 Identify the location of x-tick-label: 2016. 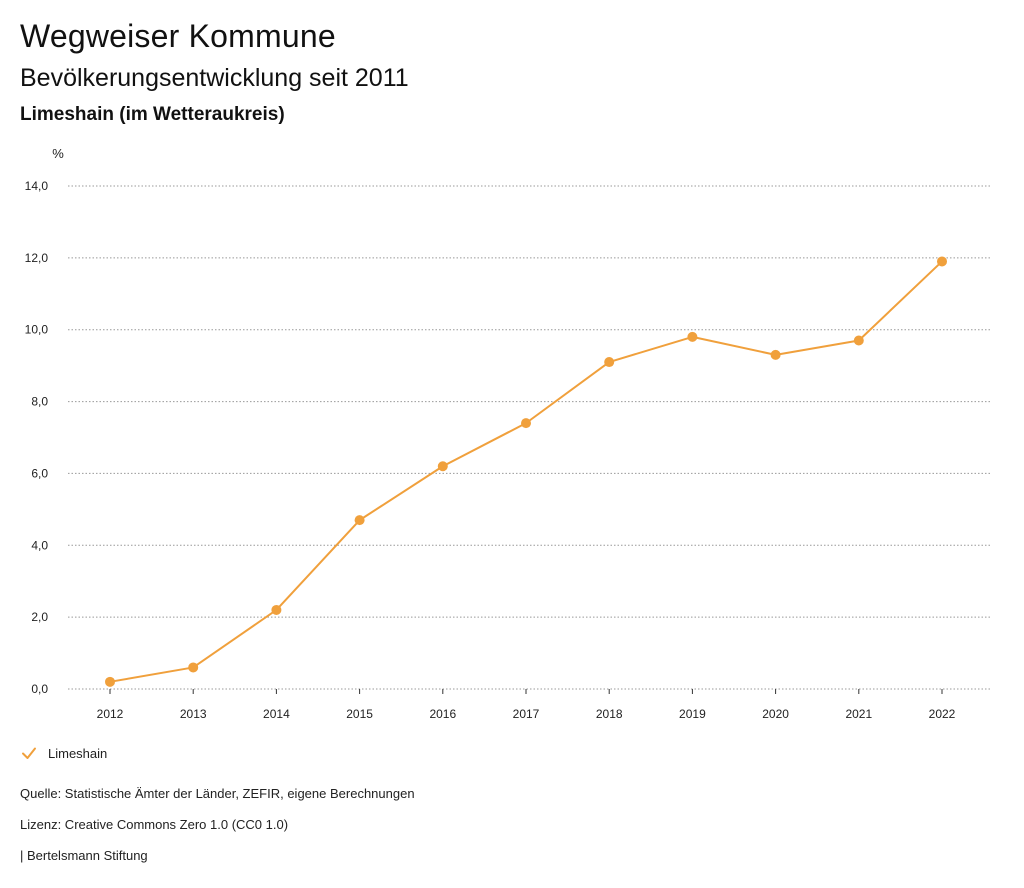
(442, 714).